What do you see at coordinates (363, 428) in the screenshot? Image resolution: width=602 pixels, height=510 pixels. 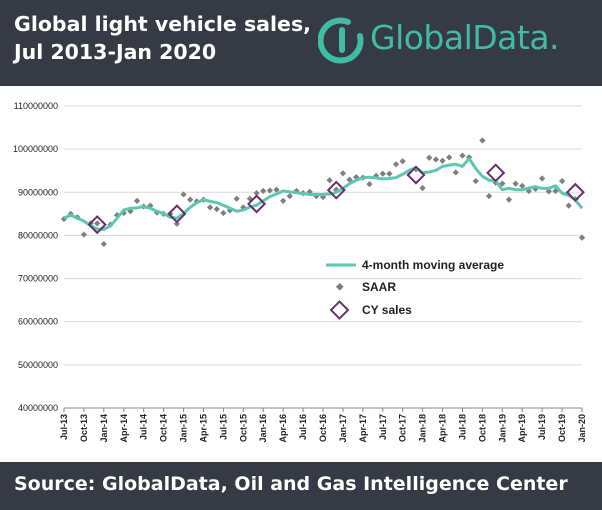 I see `x-tick-label: Apr-17` at bounding box center [363, 428].